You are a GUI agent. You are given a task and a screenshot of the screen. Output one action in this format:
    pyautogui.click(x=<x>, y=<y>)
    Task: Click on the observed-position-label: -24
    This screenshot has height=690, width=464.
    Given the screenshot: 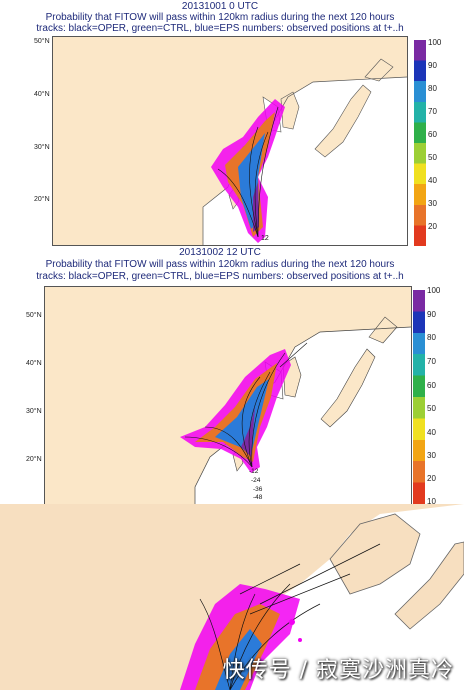 What is the action you would take?
    pyautogui.click(x=256, y=480)
    